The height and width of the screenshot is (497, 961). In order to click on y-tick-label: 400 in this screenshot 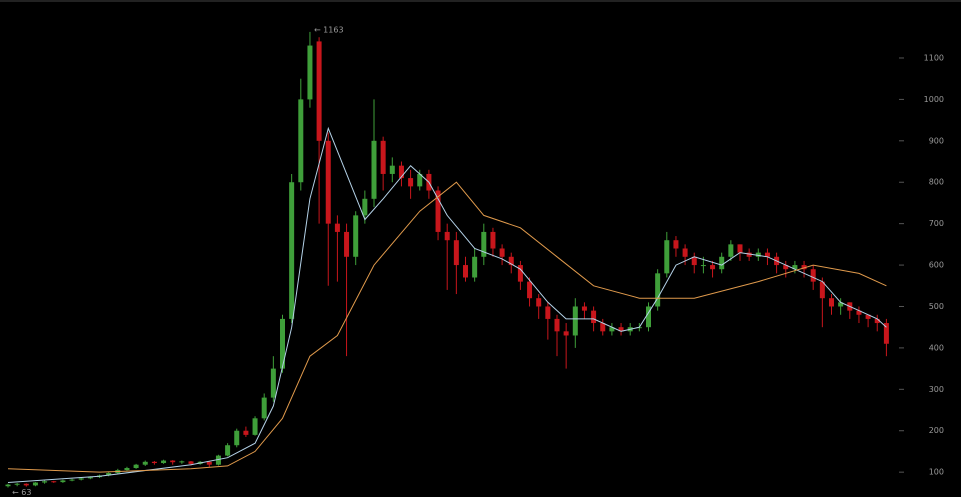, I will do `click(936, 347)`.